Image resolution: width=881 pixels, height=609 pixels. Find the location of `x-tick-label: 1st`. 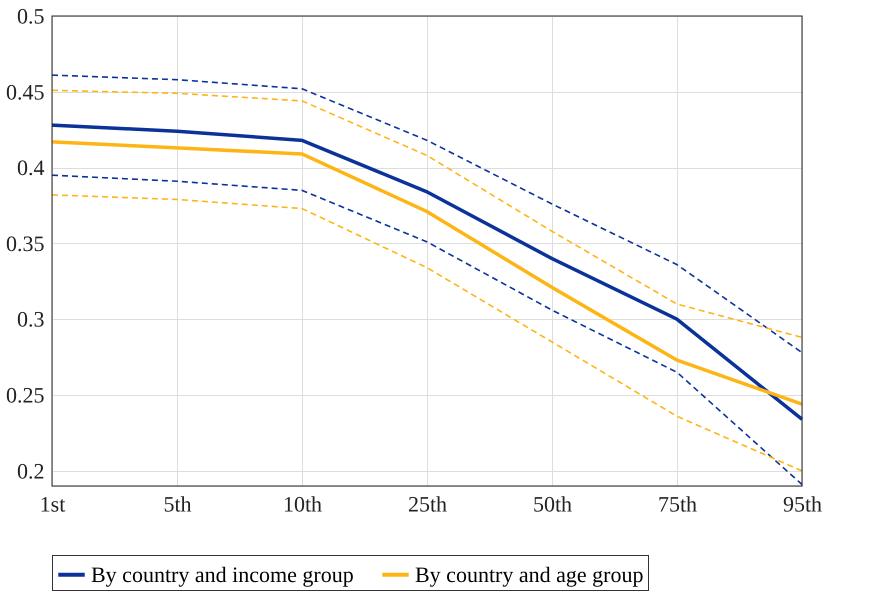

x-tick-label: 1st is located at coordinates (53, 504).